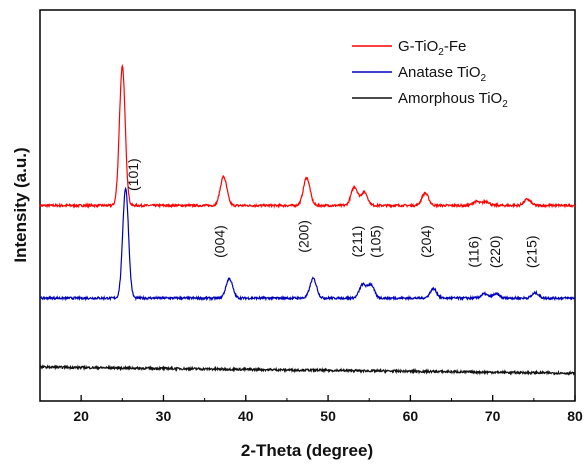 This screenshot has width=585, height=466. I want to click on peak-label: (204), so click(426, 241).